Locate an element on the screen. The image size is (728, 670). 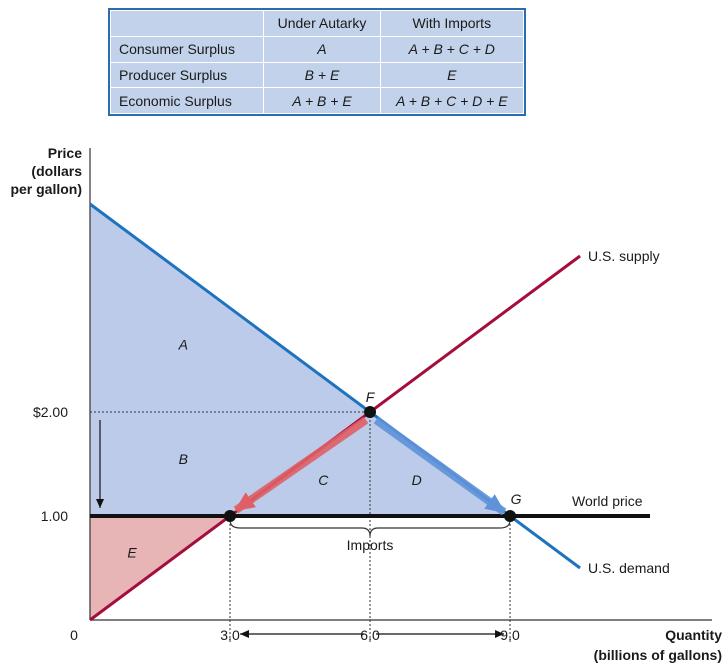
origin-label: 0 is located at coordinates (74, 635).